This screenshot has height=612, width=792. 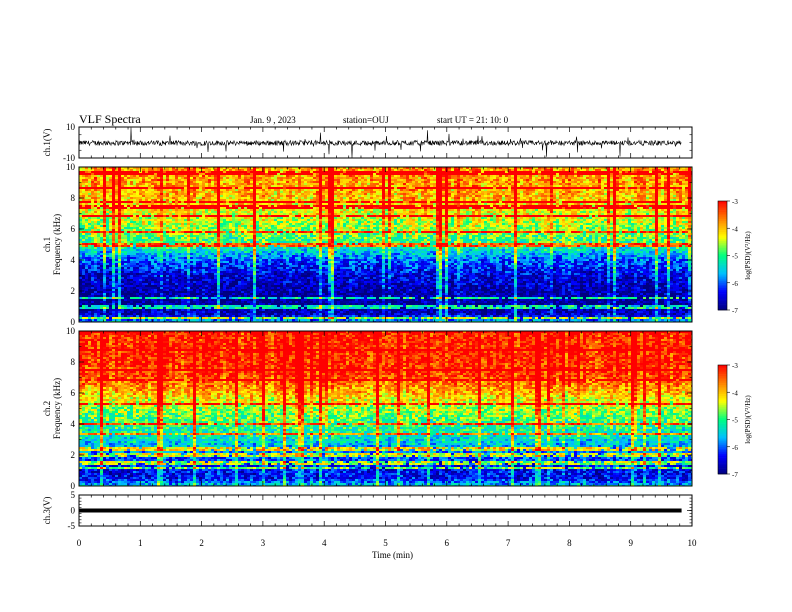 What do you see at coordinates (73, 393) in the screenshot?
I see `y-tick-label: 6` at bounding box center [73, 393].